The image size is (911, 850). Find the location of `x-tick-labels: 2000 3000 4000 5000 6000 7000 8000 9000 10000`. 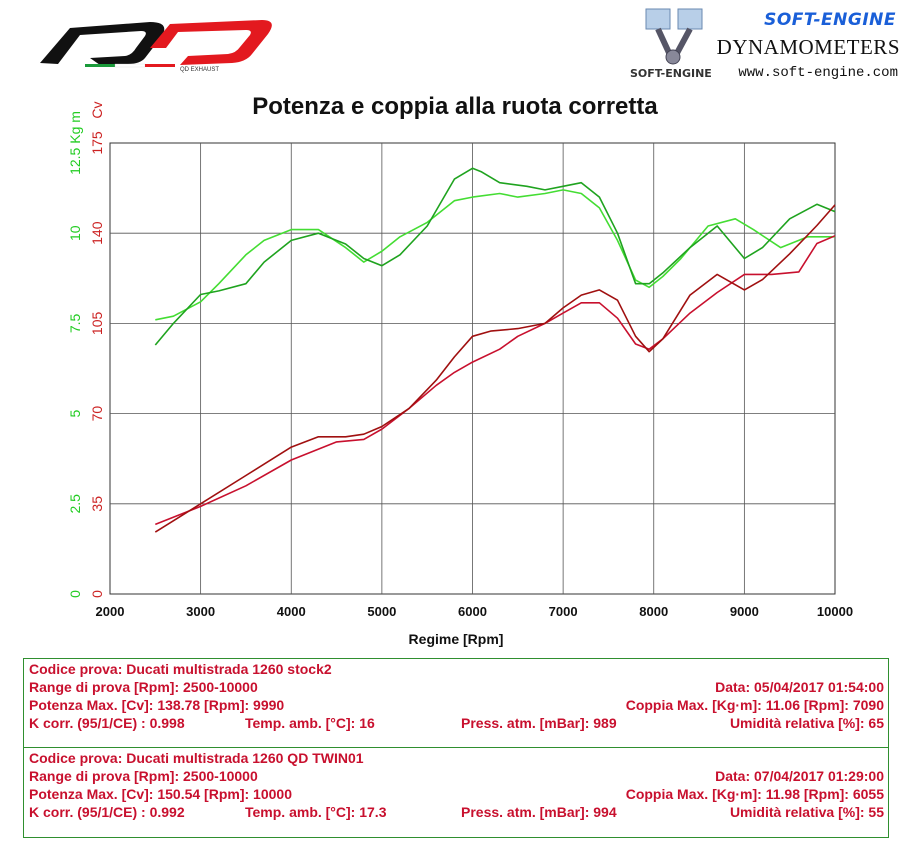

x-tick-labels: 2000 3000 4000 5000 6000 7000 8000 9000 10000 is located at coordinates (475, 611).